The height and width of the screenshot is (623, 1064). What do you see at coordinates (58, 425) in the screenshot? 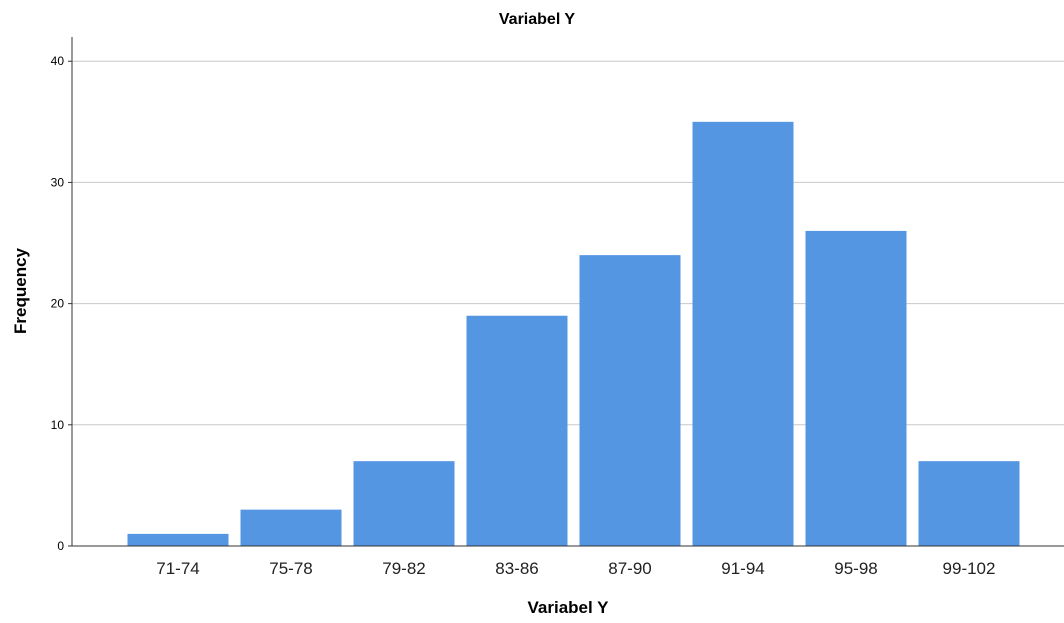
I see `y-tick-label: 10` at bounding box center [58, 425].